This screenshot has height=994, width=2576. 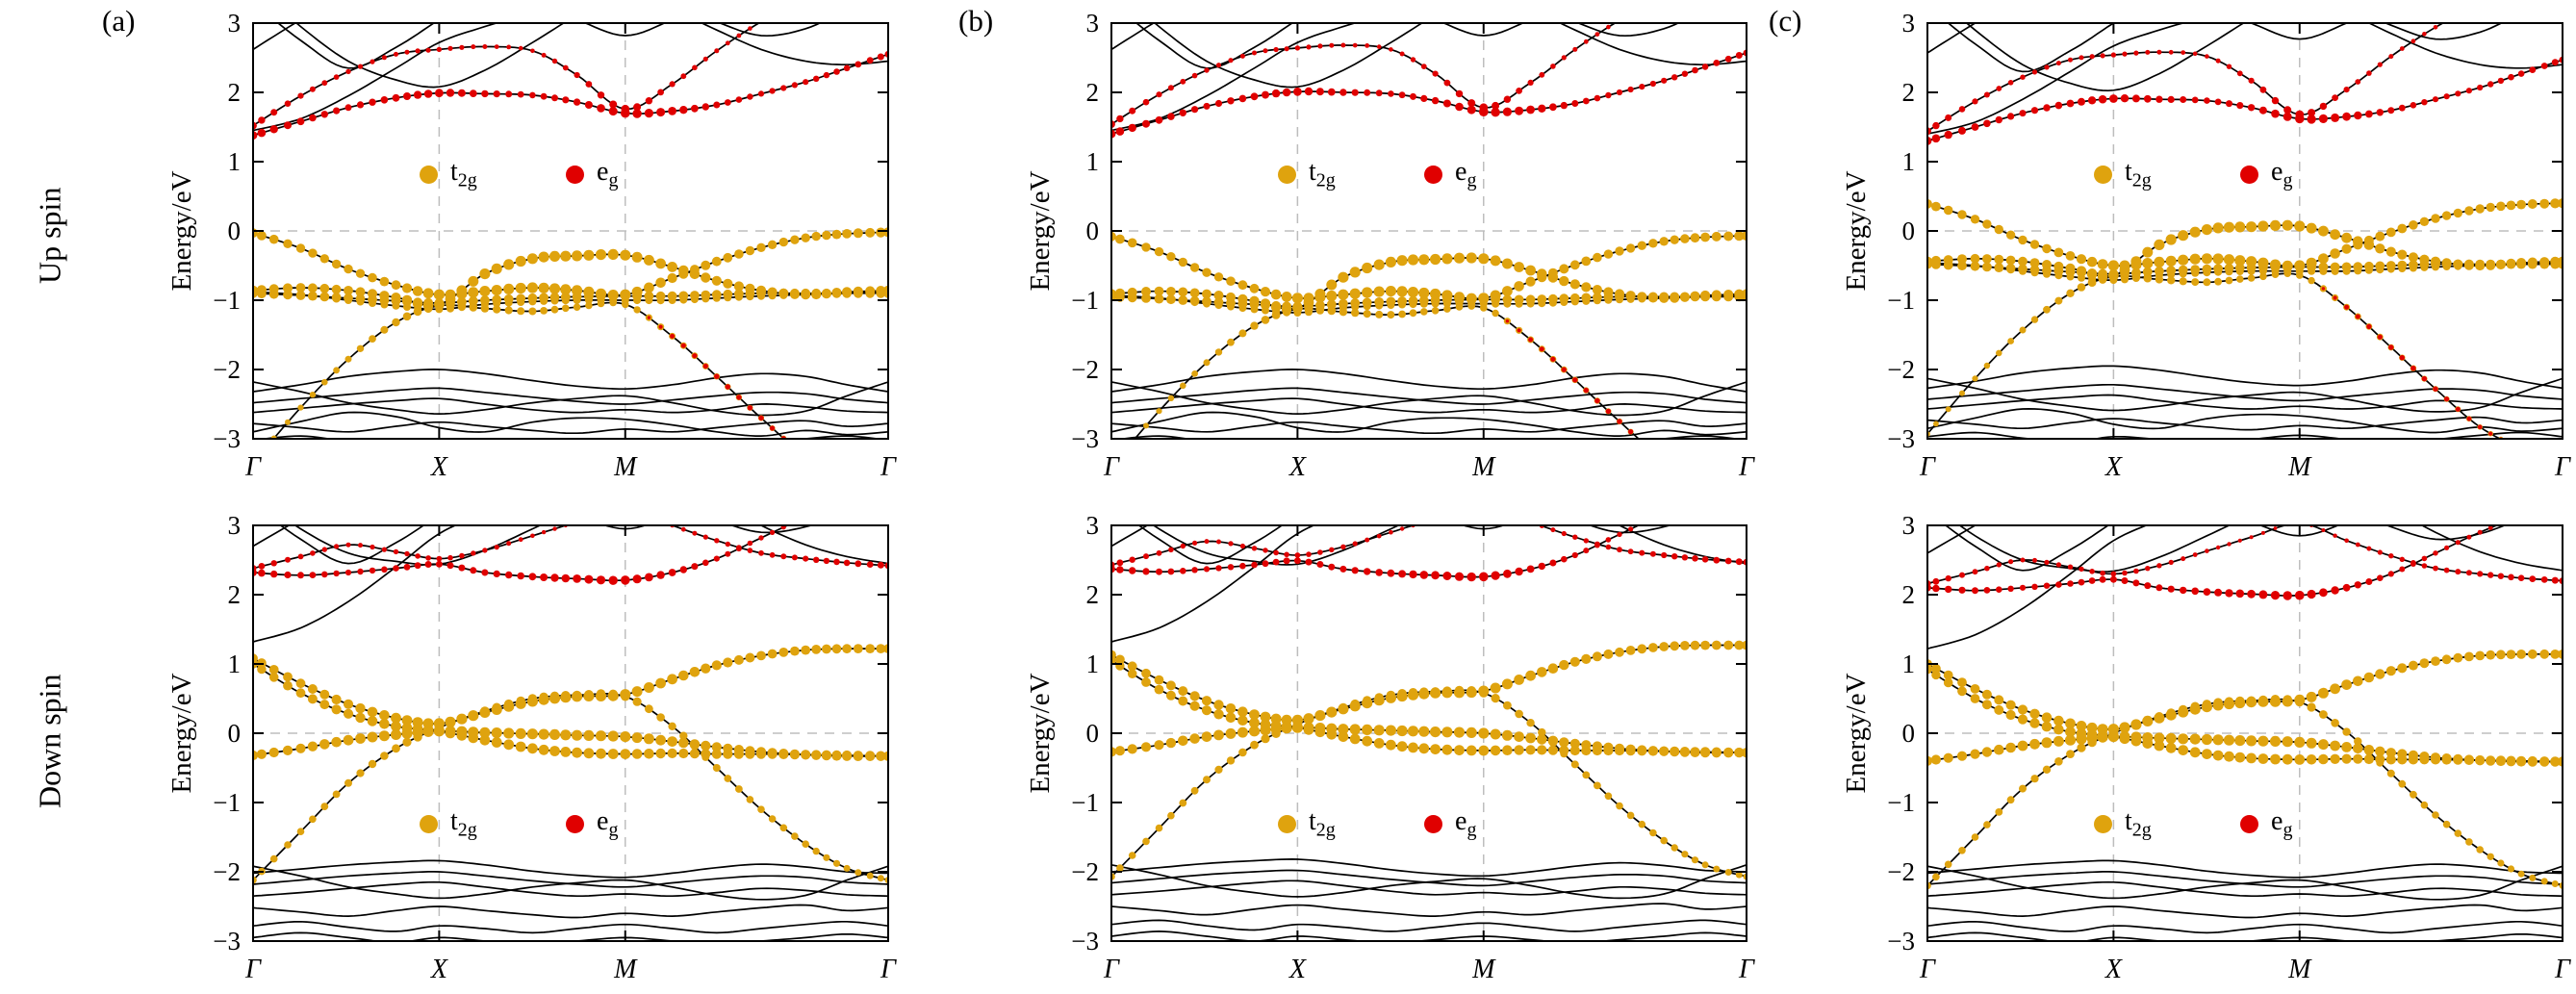 What do you see at coordinates (49, 236) in the screenshot?
I see `row-label-up-spin: Up spin` at bounding box center [49, 236].